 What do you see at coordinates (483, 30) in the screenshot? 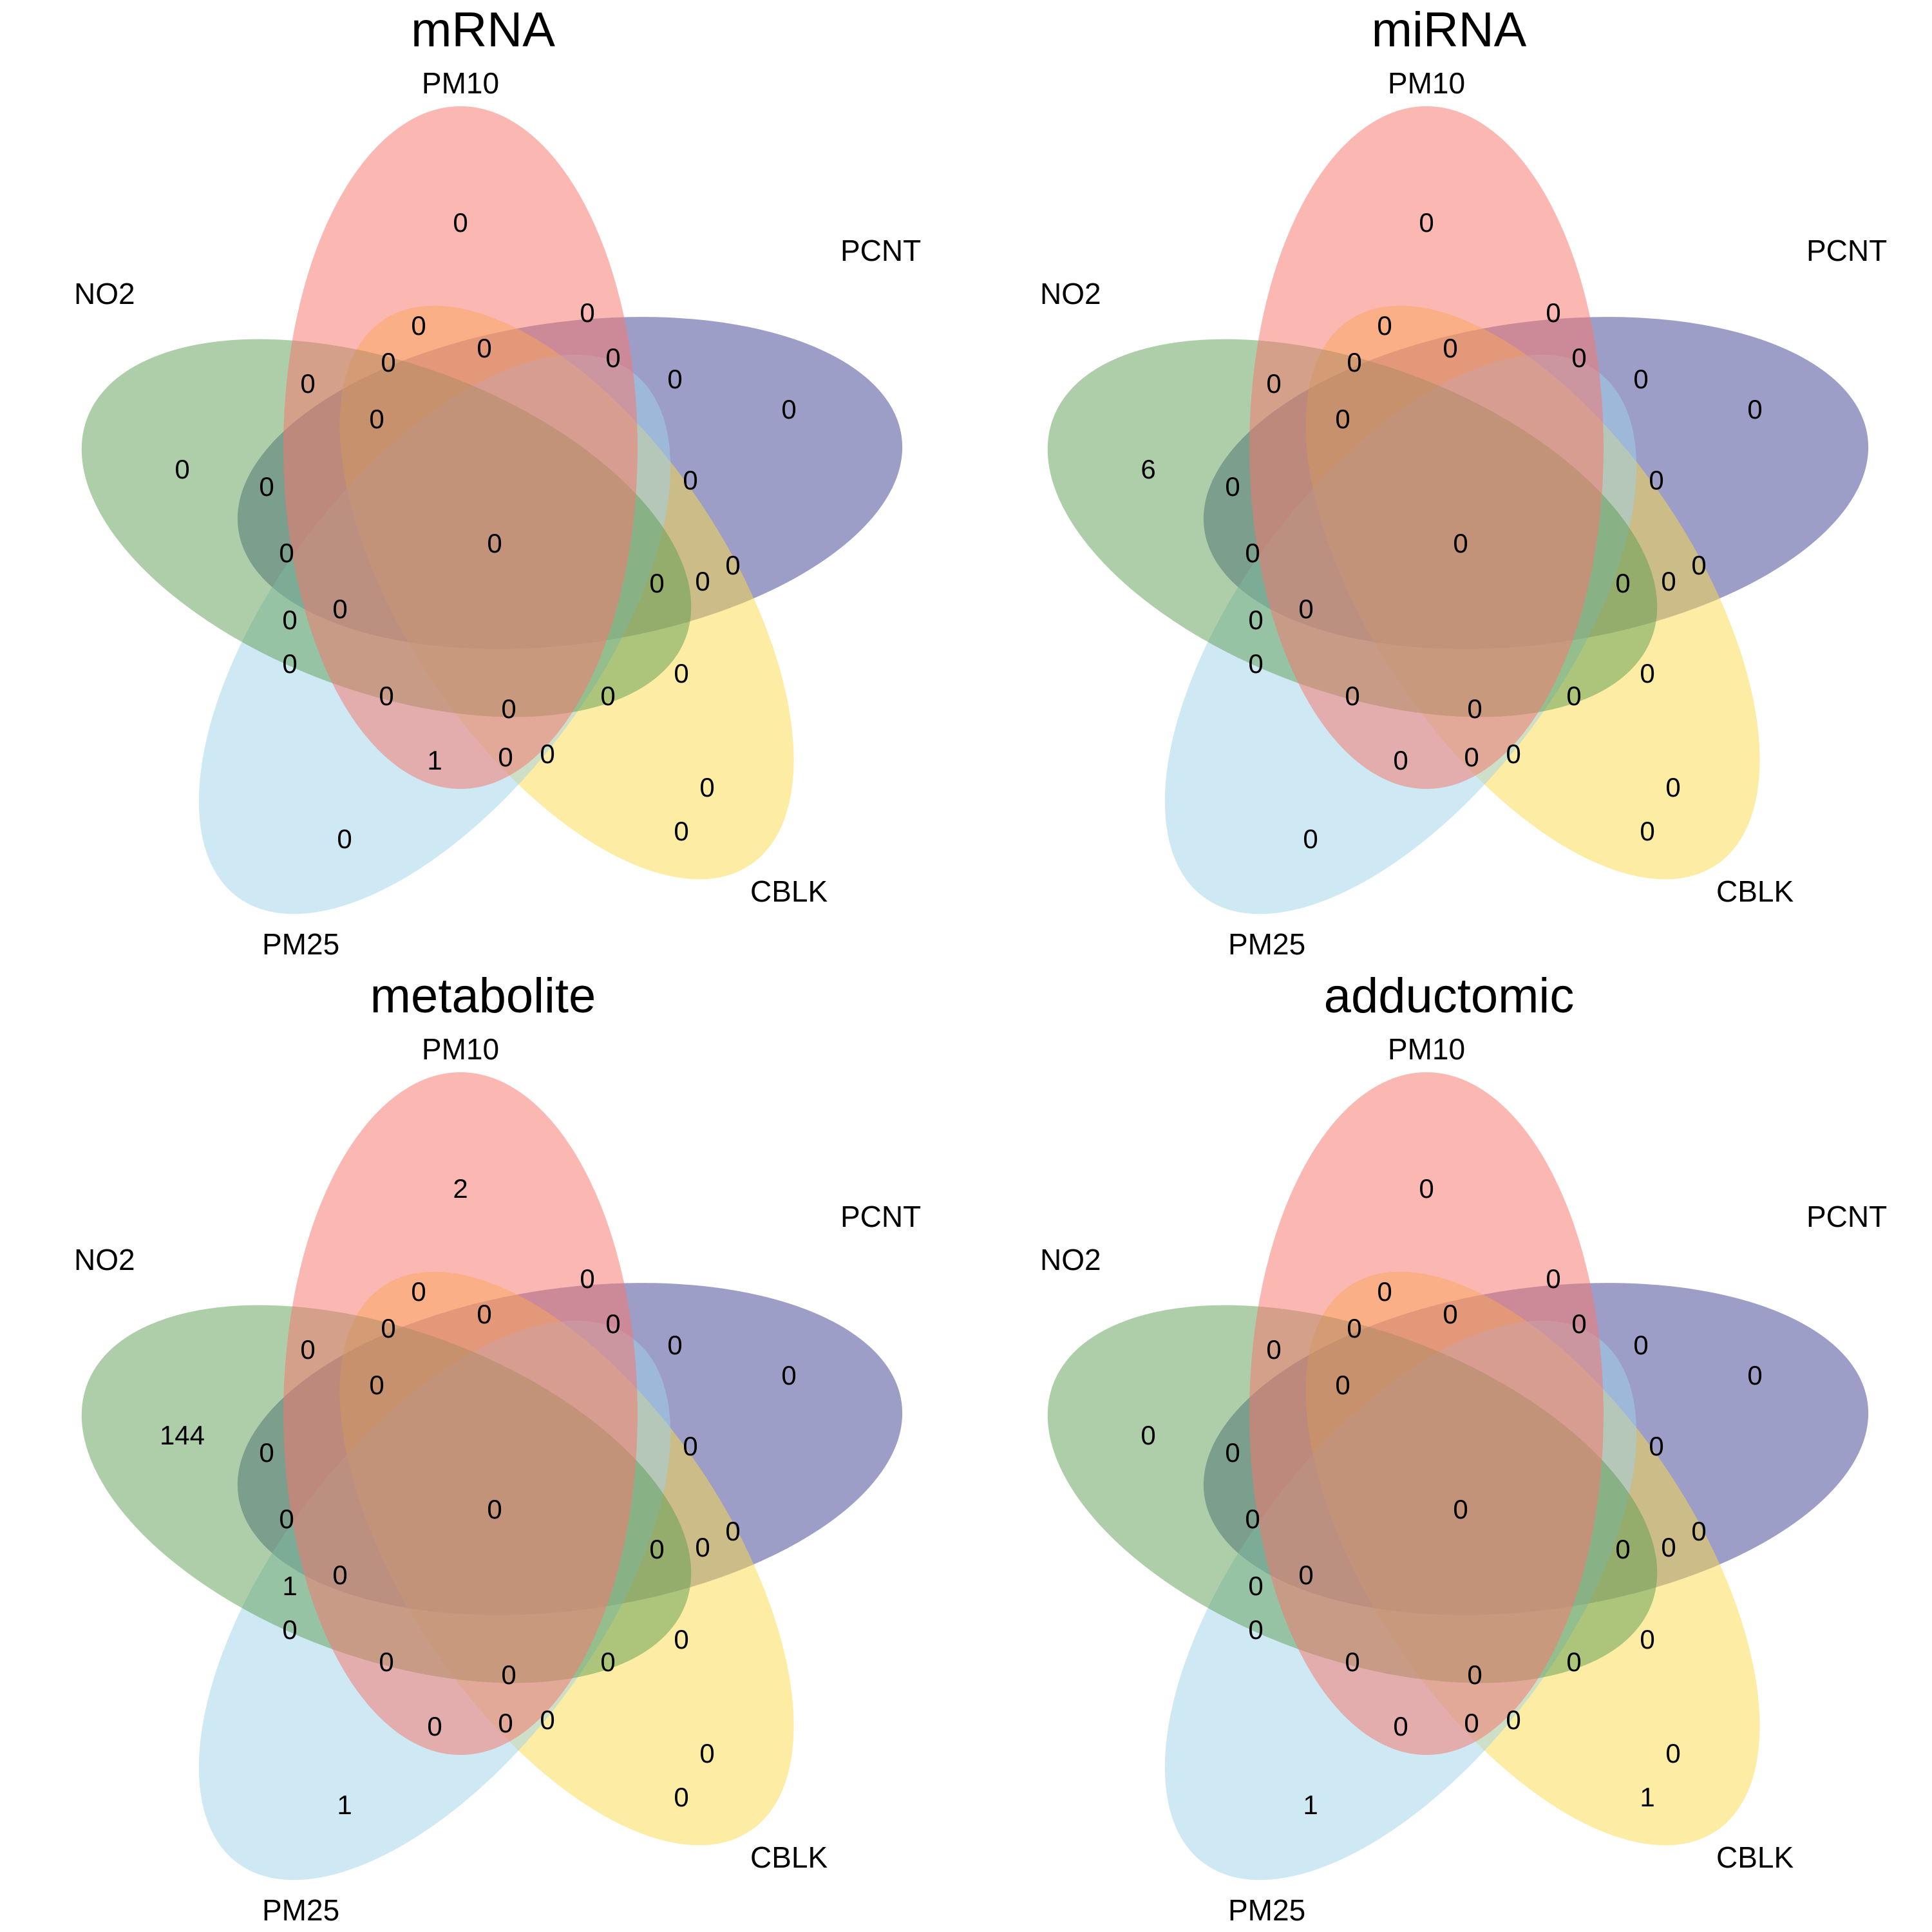
I see `panel-title: mRNA` at bounding box center [483, 30].